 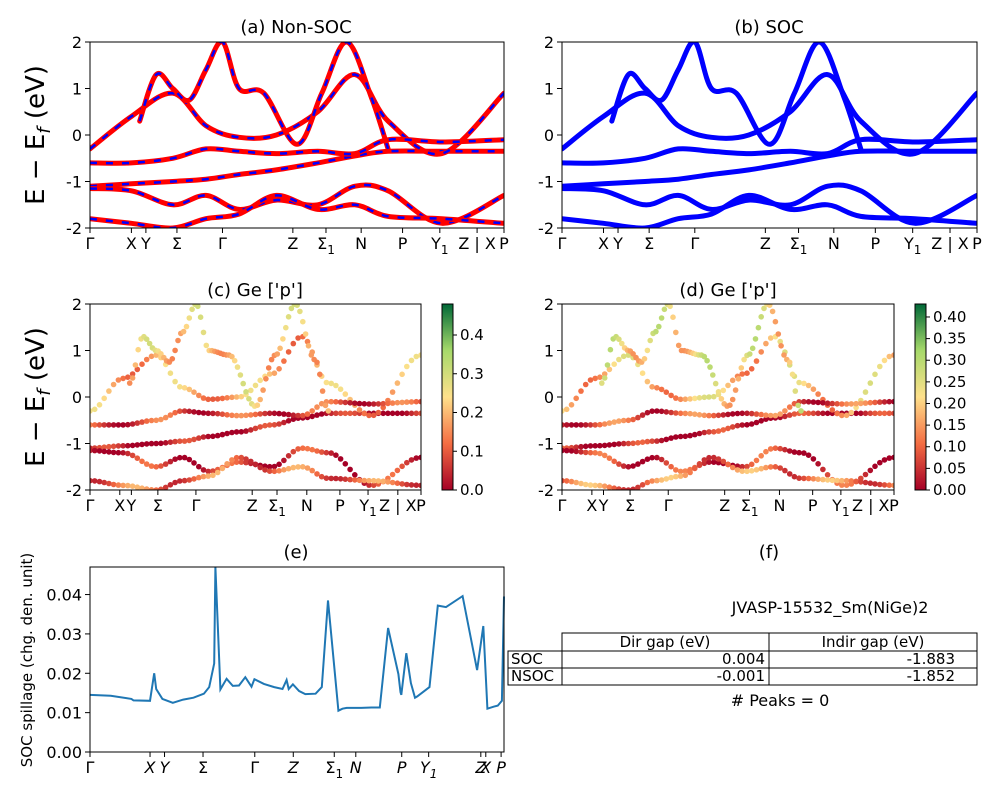 I want to click on x-tick-label: X, so click(x=119, y=505).